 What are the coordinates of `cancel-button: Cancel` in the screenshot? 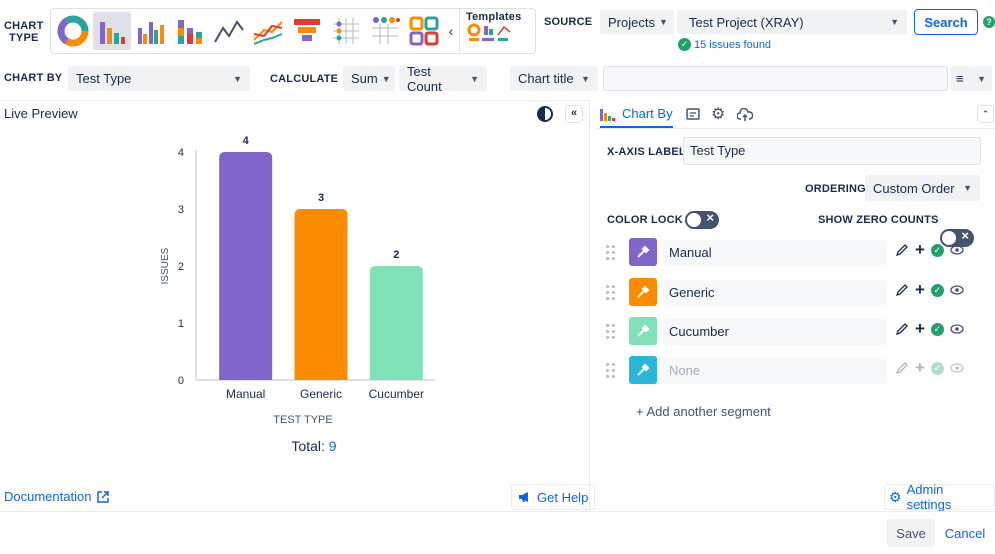 It's located at (965, 533).